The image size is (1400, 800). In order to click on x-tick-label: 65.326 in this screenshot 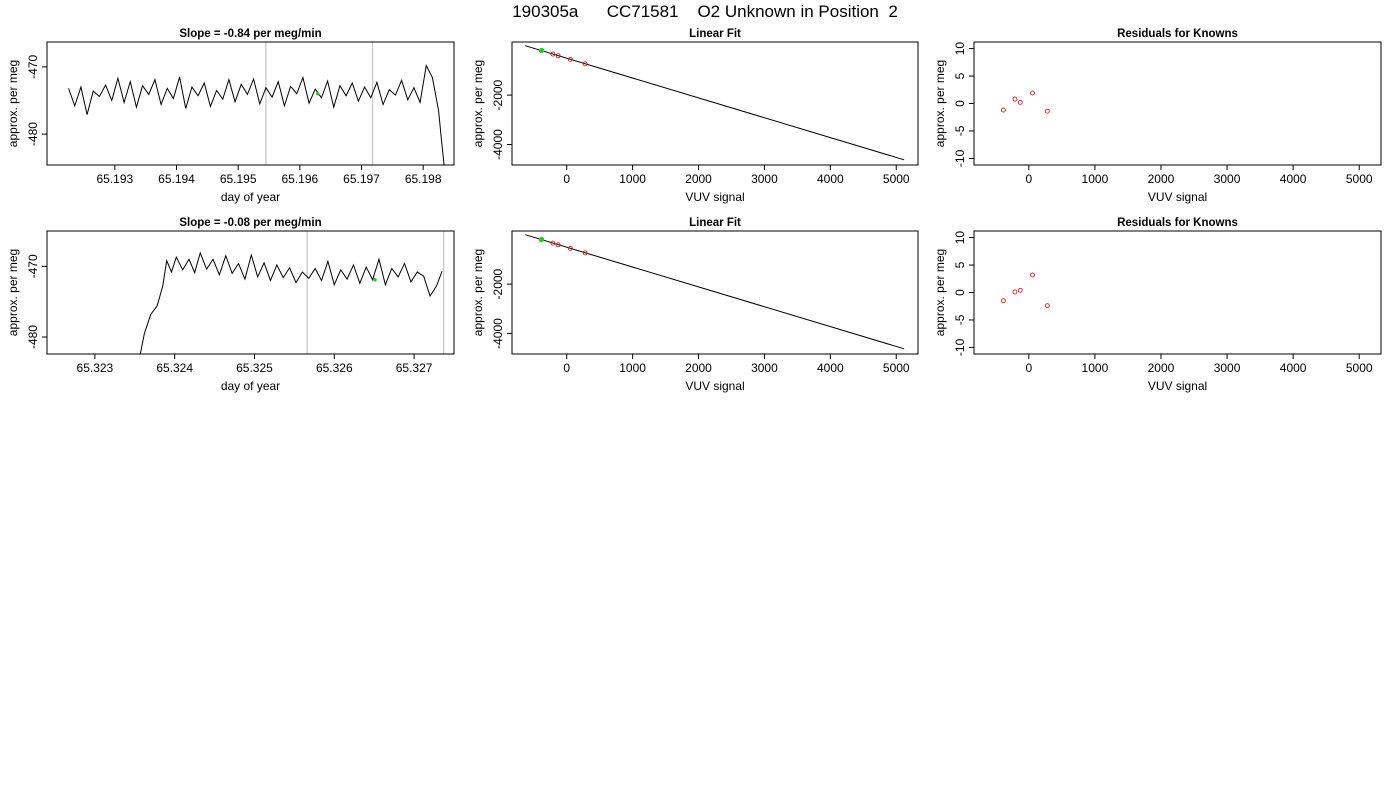, I will do `click(334, 368)`.